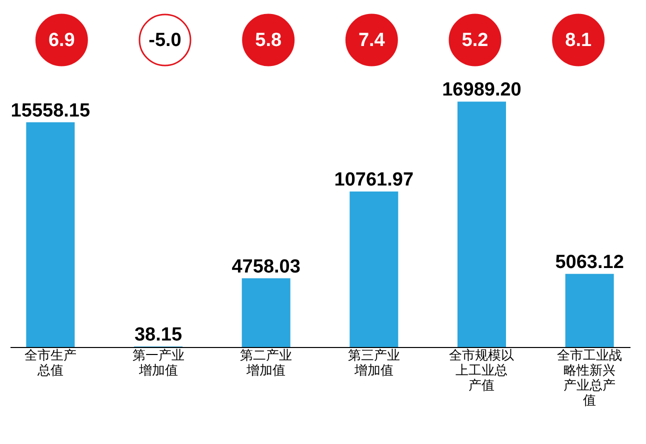 The height and width of the screenshot is (444, 646). I want to click on data-label: 16989.20, so click(482, 90).